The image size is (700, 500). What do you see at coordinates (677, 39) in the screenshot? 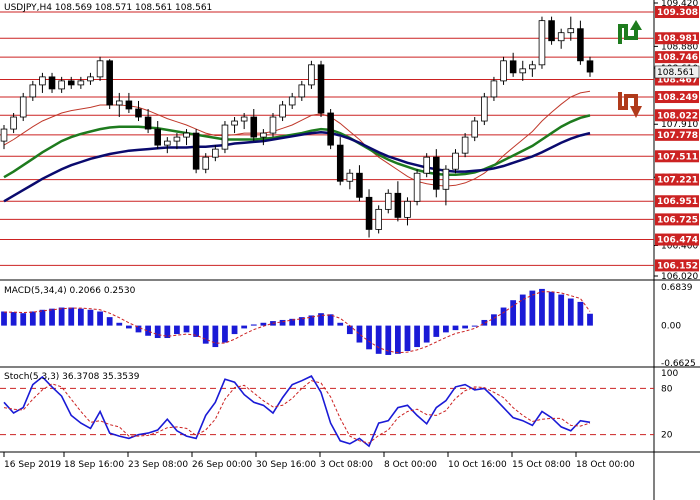
I see `level-label: 108.981` at bounding box center [677, 39].